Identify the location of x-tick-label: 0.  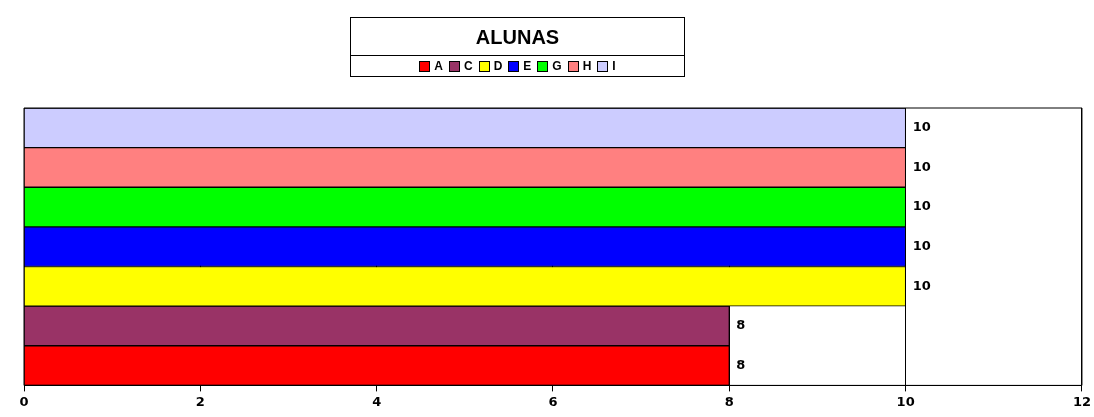
(24, 401).